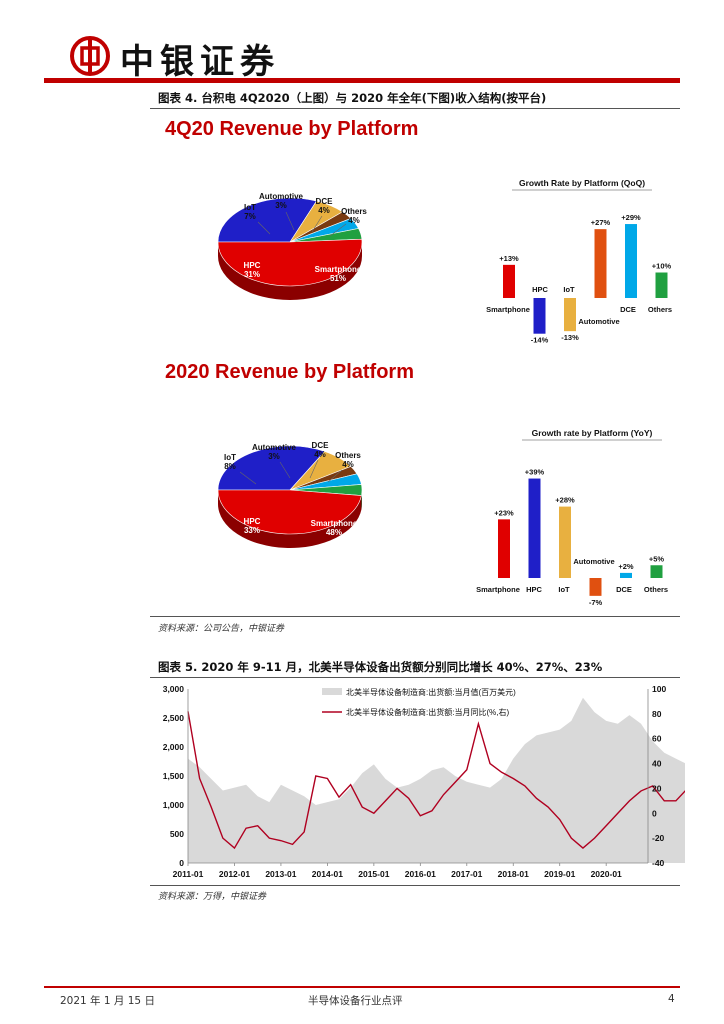 This screenshot has width=724, height=1024. What do you see at coordinates (601, 222) in the screenshot?
I see `bar-value-automotive: +27%` at bounding box center [601, 222].